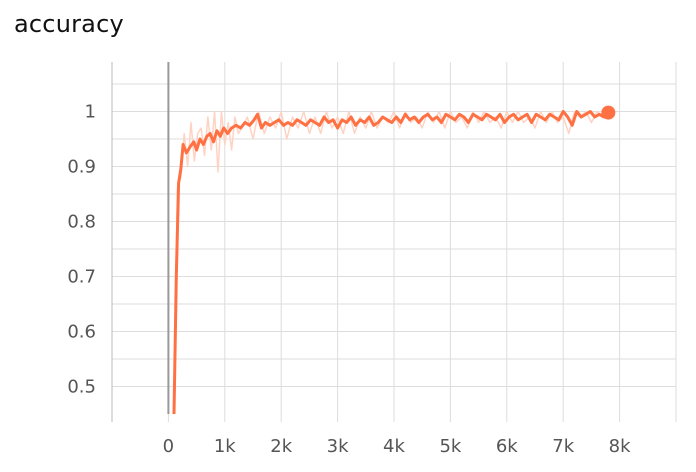 The width and height of the screenshot is (696, 472). Describe the element at coordinates (450, 446) in the screenshot. I see `x-tick-label: 5k` at that location.